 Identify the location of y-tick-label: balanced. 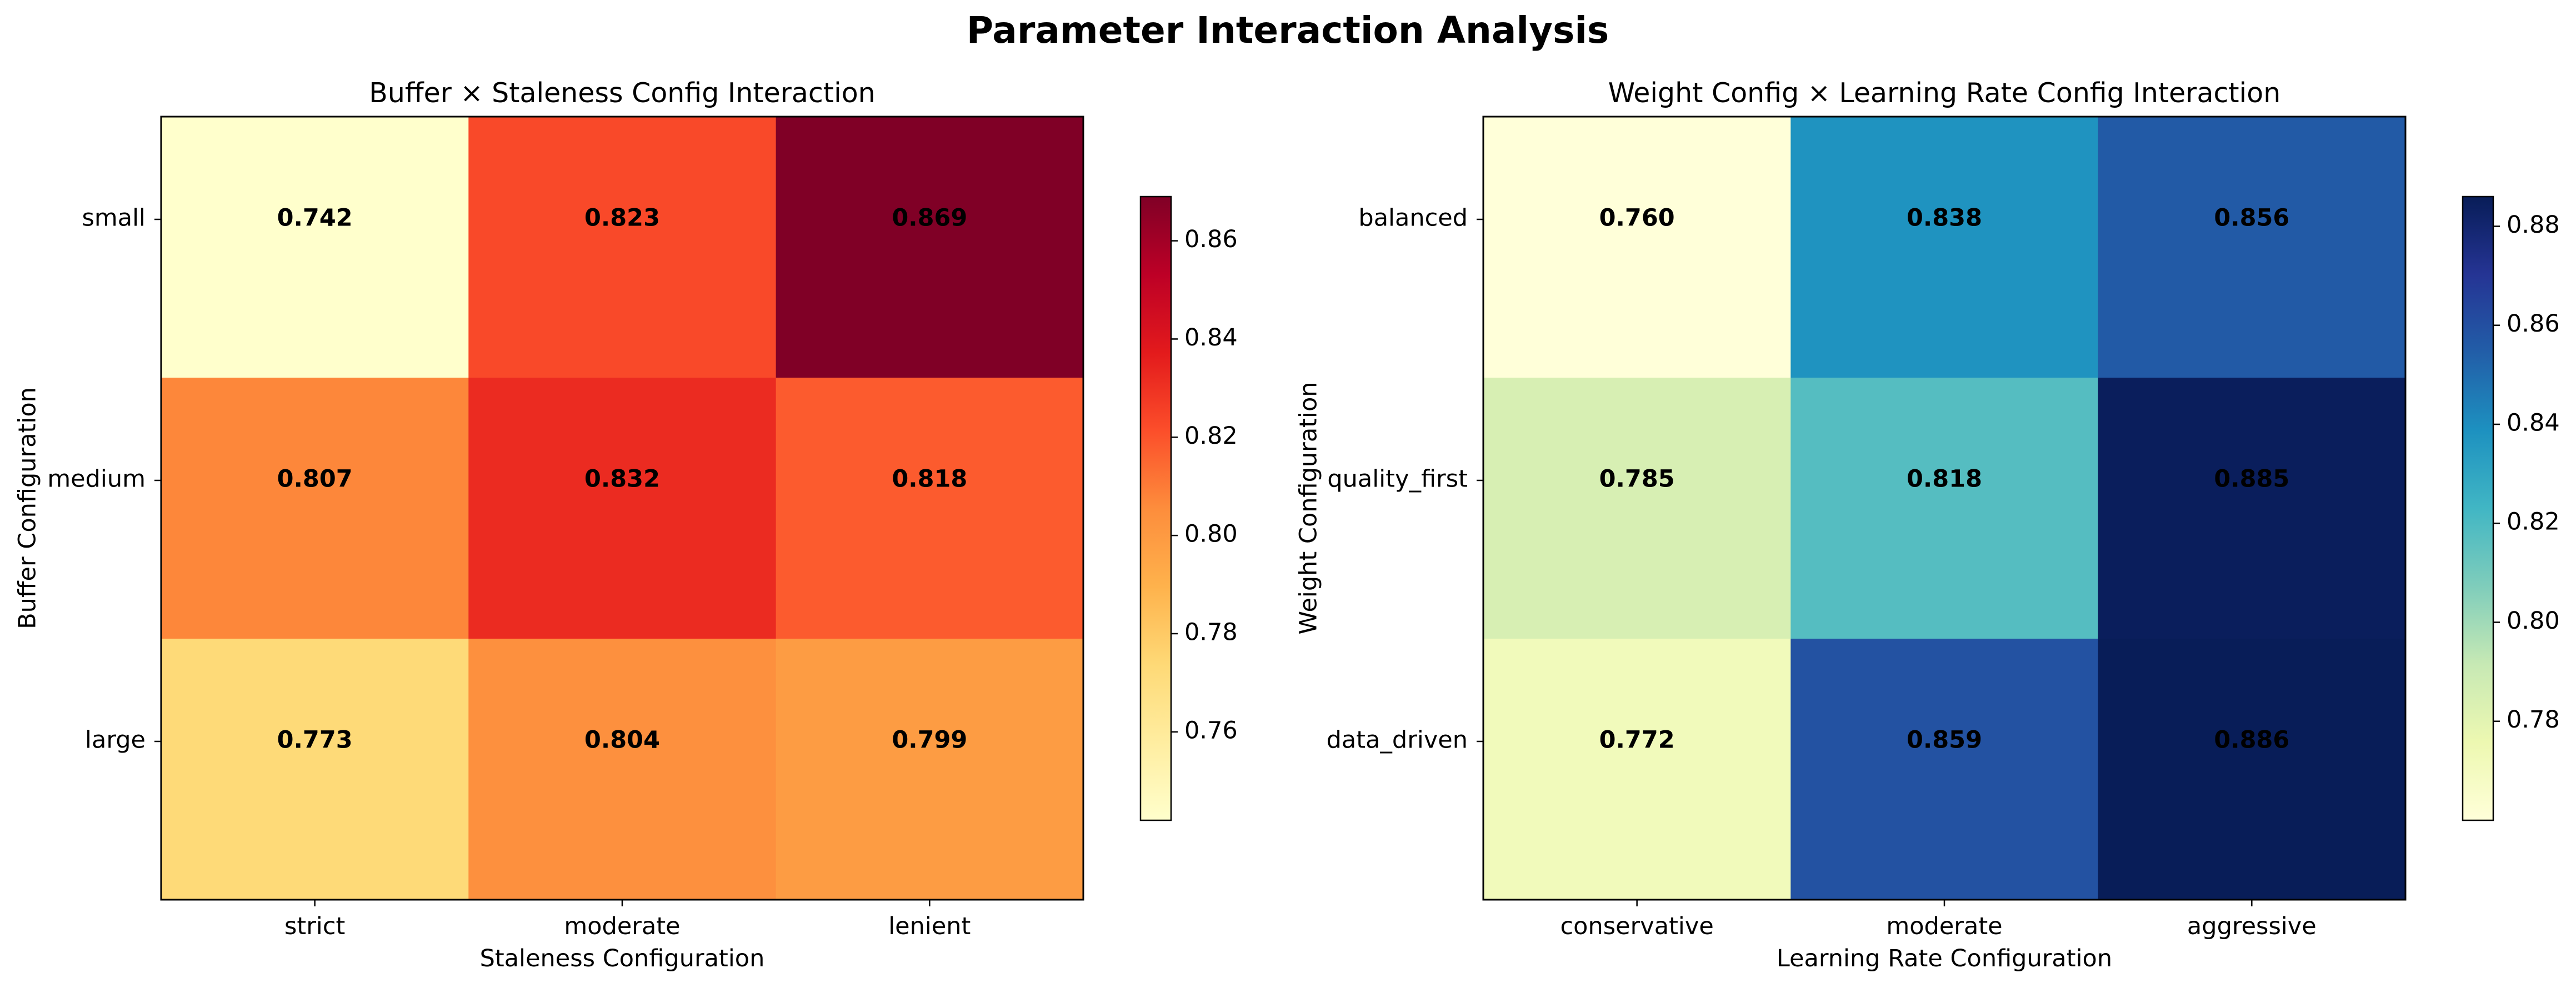
(1413, 218).